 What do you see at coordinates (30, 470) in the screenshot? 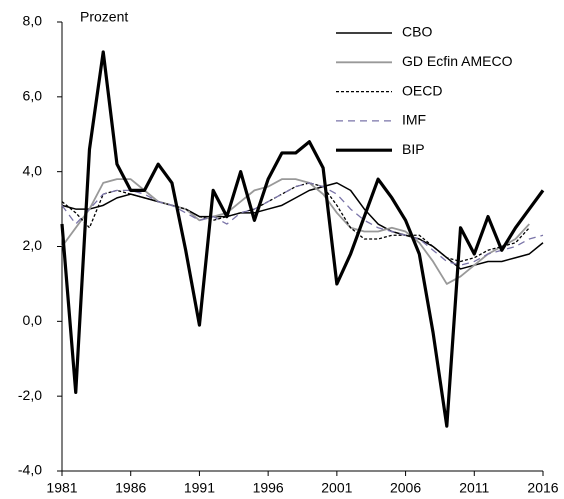
I see `y-tick-label: -4,0` at bounding box center [30, 470].